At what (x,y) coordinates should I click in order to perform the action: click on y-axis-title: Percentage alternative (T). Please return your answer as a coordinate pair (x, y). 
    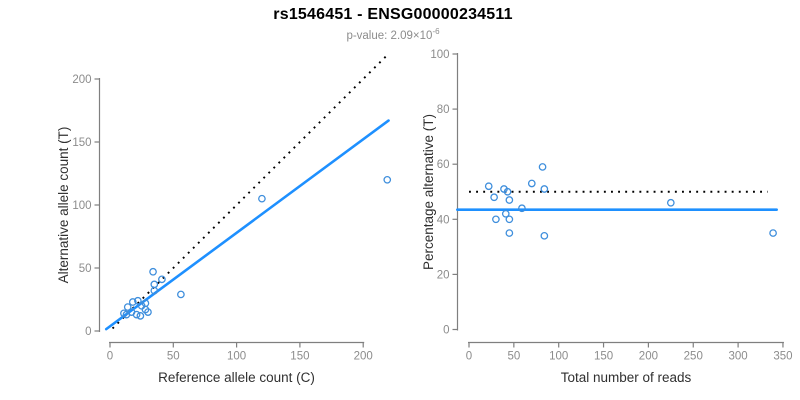
    Looking at the image, I should click on (428, 192).